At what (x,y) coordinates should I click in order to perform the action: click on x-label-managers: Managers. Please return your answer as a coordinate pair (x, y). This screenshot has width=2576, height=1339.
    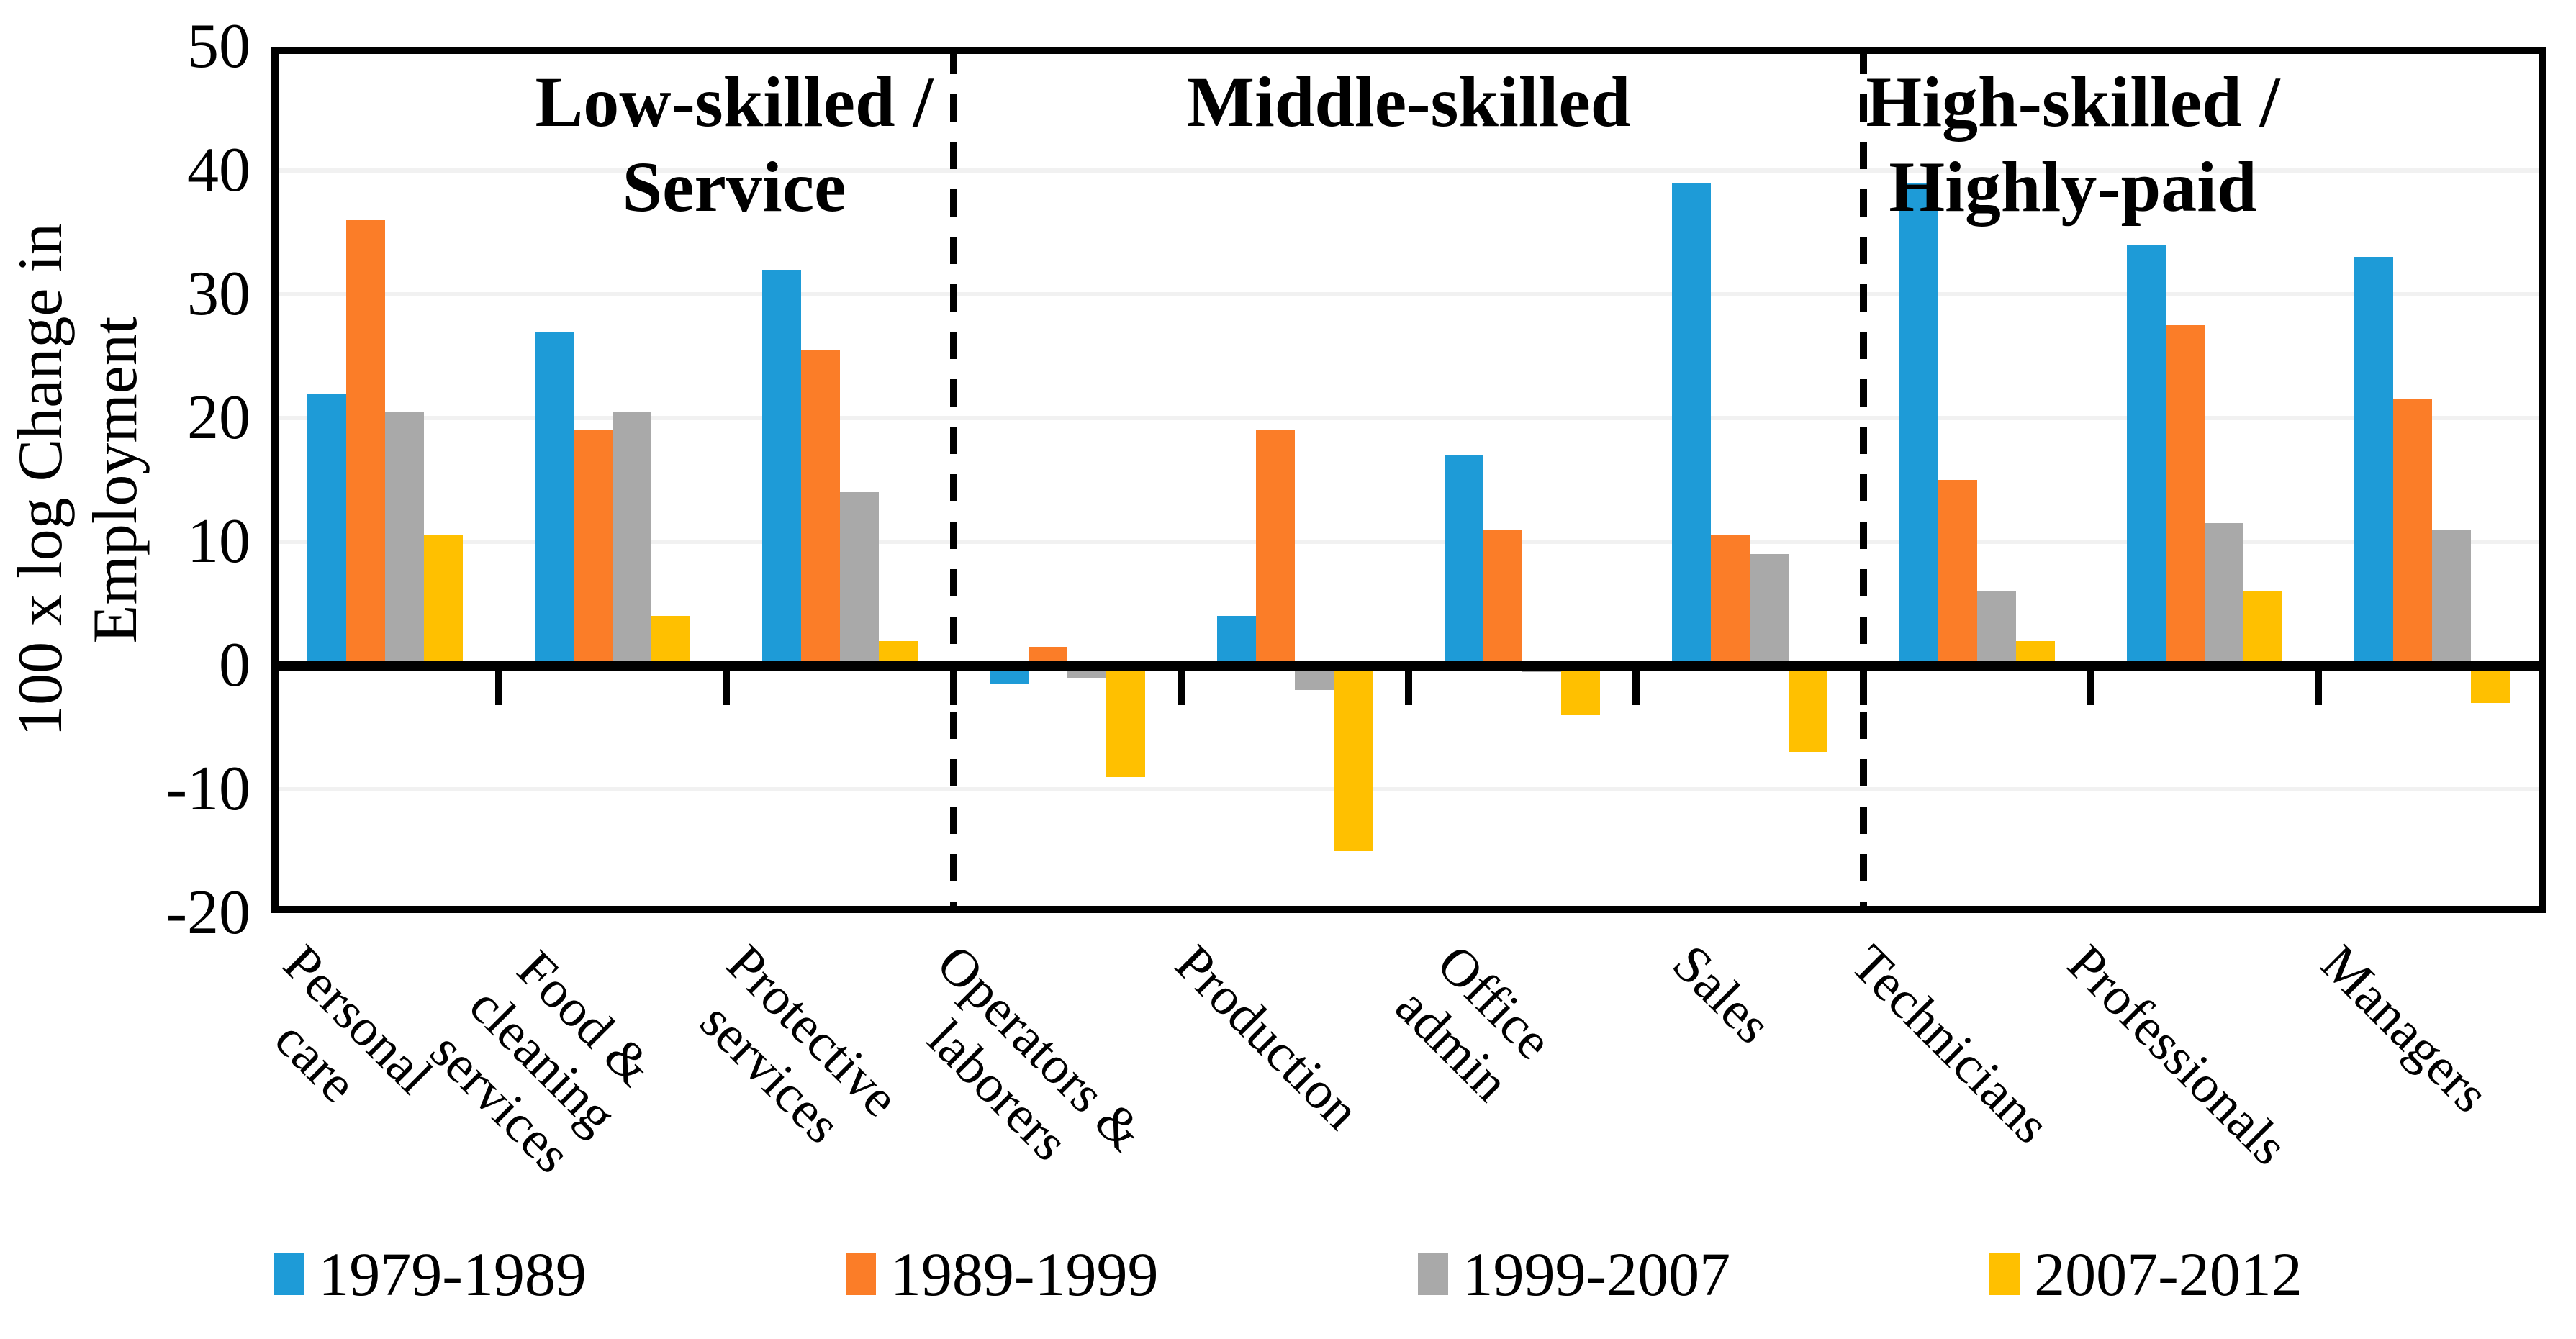
    Looking at the image, I should click on (2436, 1029).